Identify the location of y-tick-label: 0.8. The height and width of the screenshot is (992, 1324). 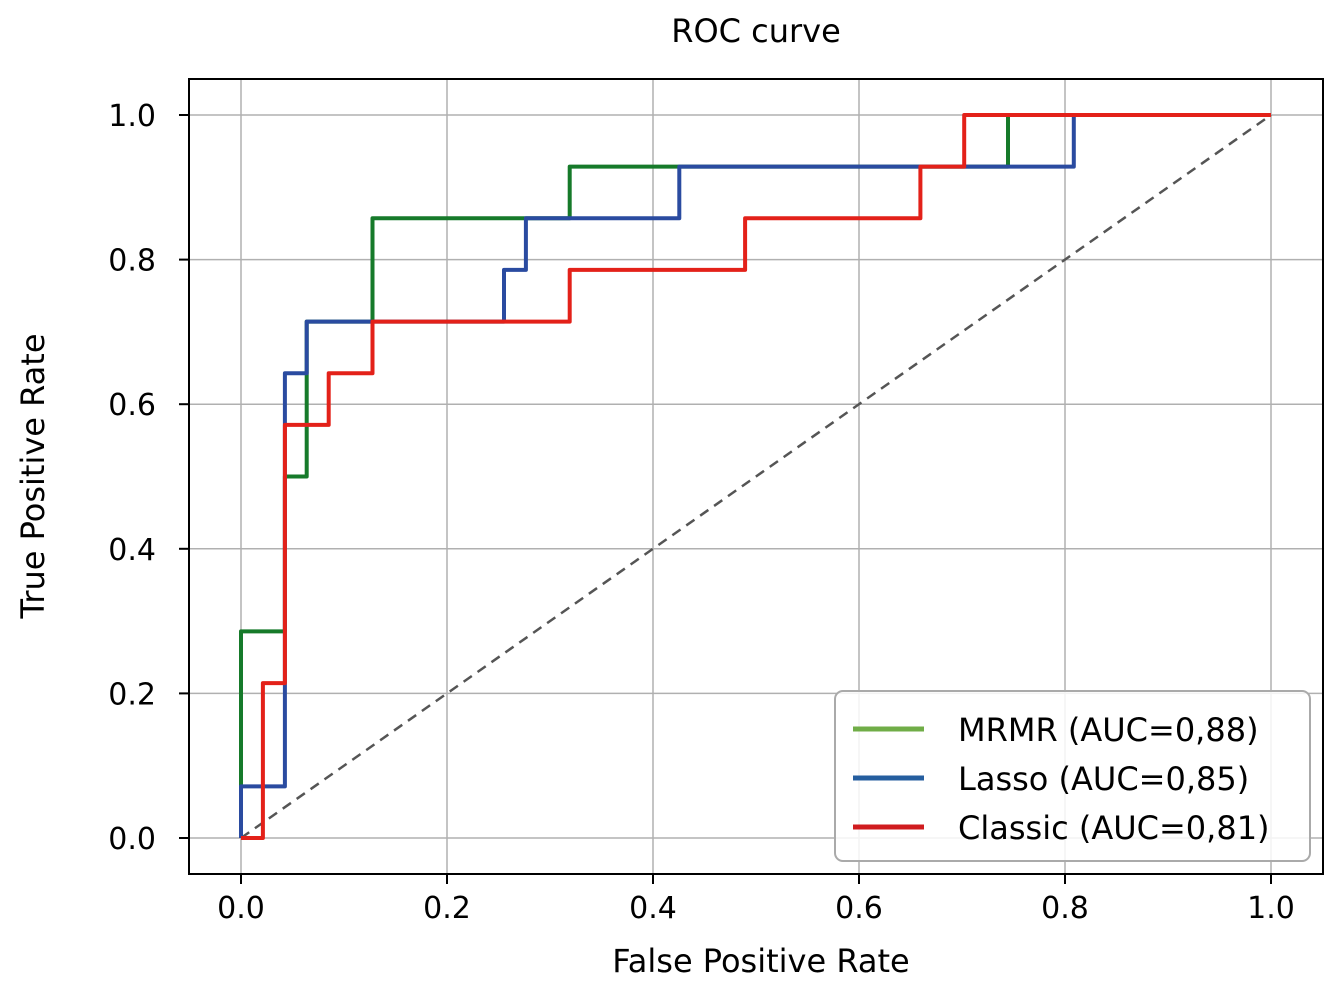
(132, 261).